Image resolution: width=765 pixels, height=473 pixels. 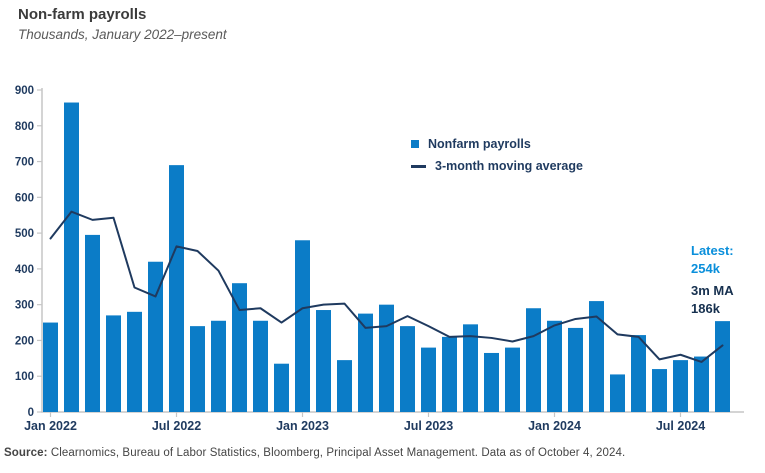 I want to click on bar-swatch-icon, so click(x=415, y=144).